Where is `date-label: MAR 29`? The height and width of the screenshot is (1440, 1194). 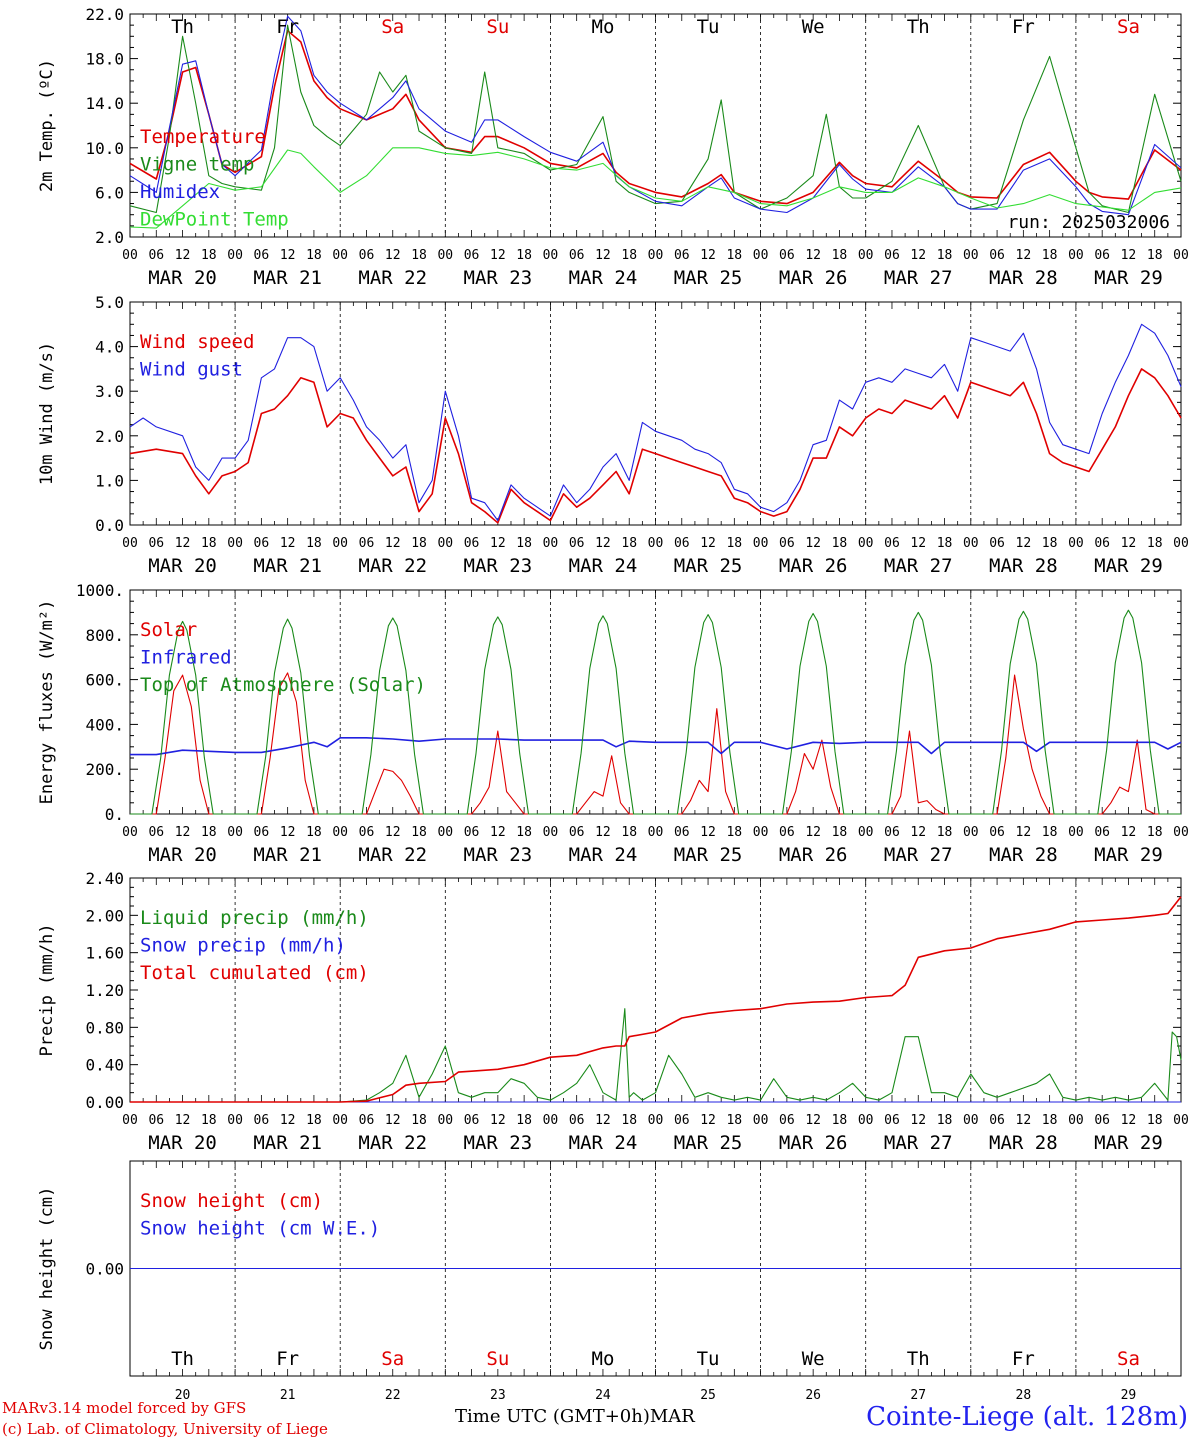
date-label: MAR 29 is located at coordinates (1128, 1143).